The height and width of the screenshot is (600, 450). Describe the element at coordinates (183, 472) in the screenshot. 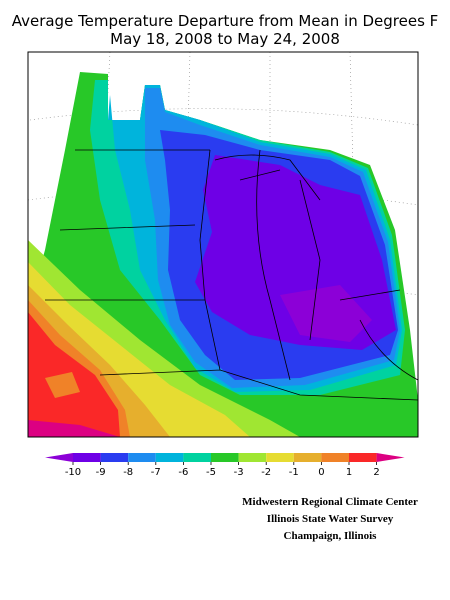

I see `legend-tick-label: -6` at that location.